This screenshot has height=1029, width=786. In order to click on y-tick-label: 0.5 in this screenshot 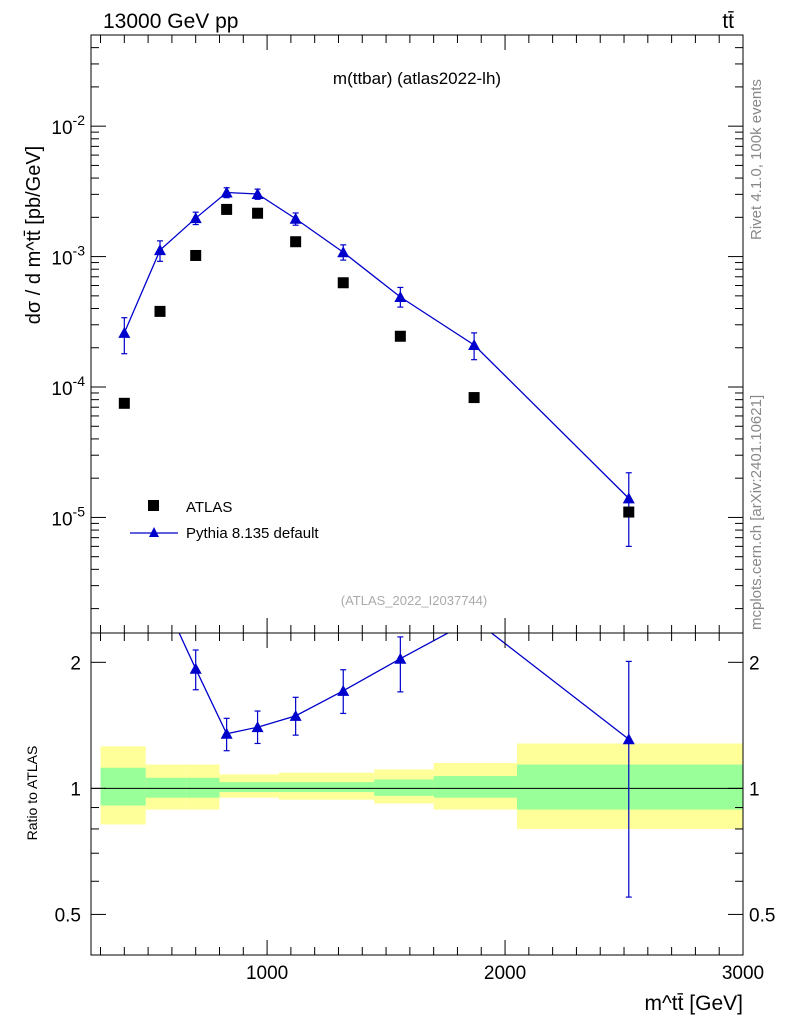, I will do `click(68, 915)`.